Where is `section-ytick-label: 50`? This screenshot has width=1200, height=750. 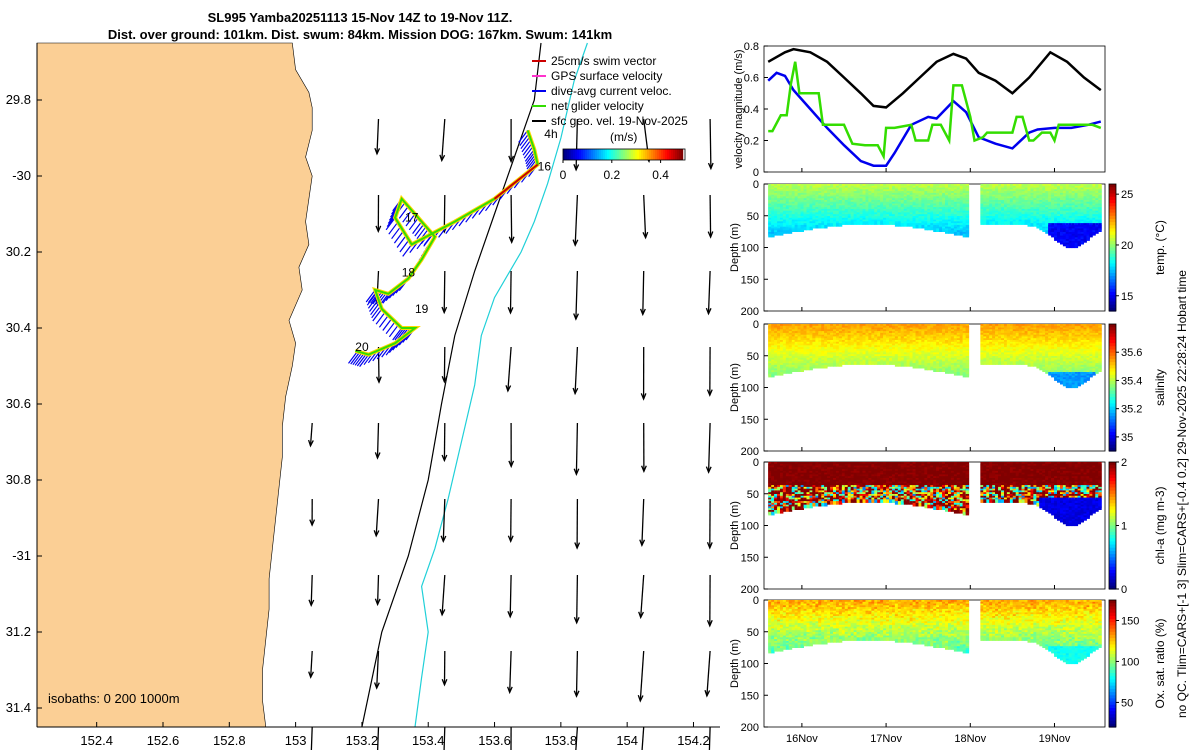 section-ytick-label: 50 is located at coordinates (753, 217).